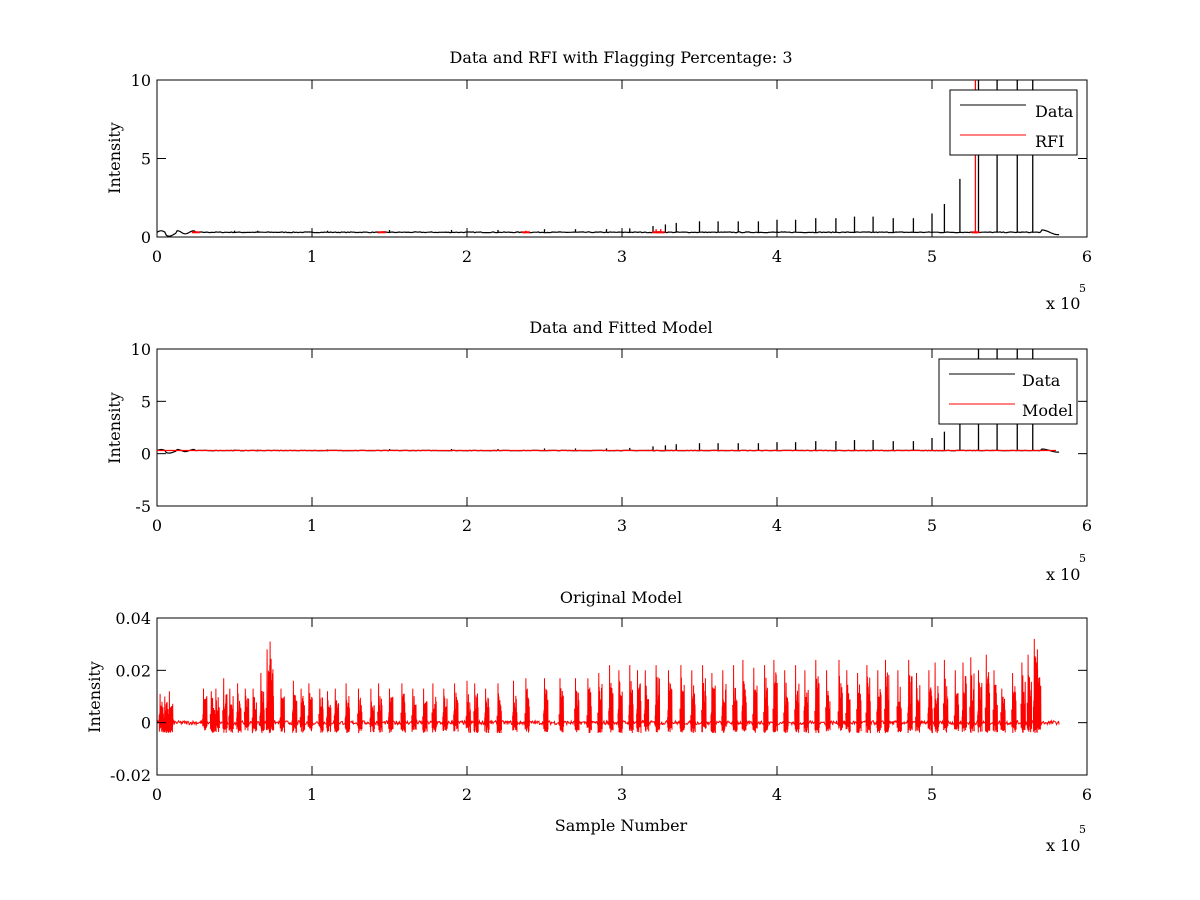 The image size is (1200, 900). I want to click on legend: Data Model, so click(1008, 391).